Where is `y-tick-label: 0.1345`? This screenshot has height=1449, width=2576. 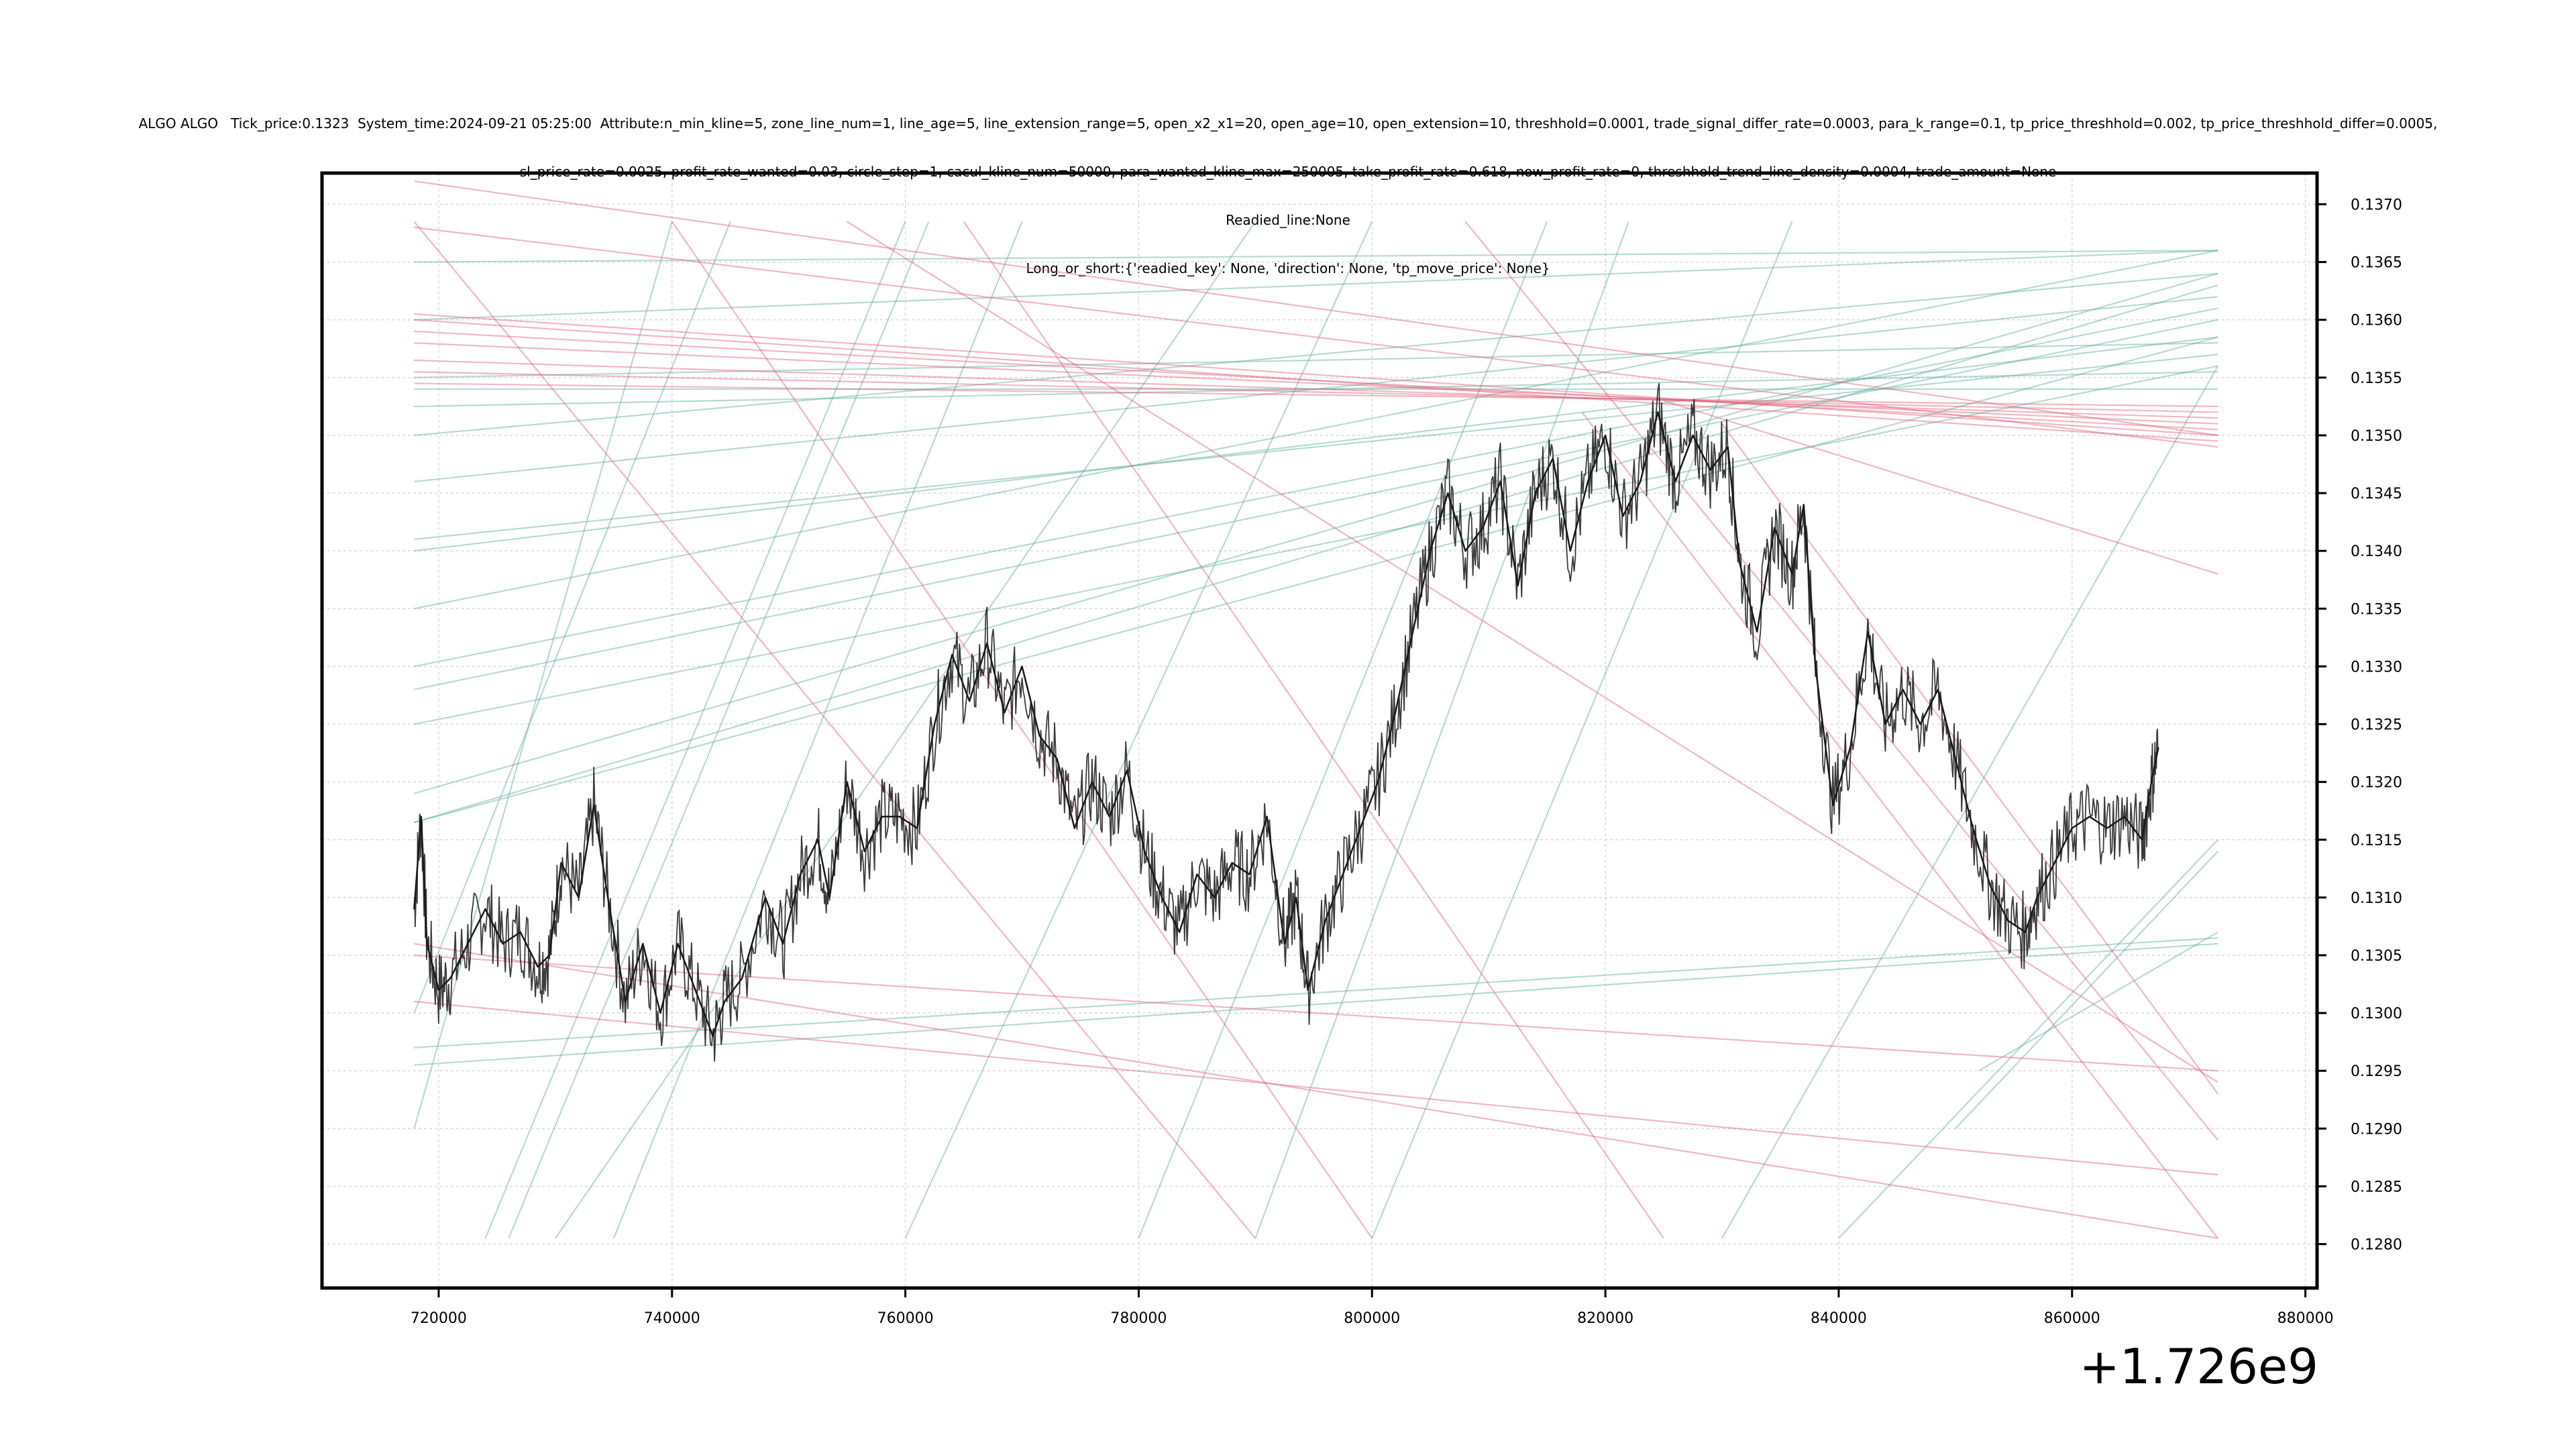
y-tick-label: 0.1345 is located at coordinates (2376, 494).